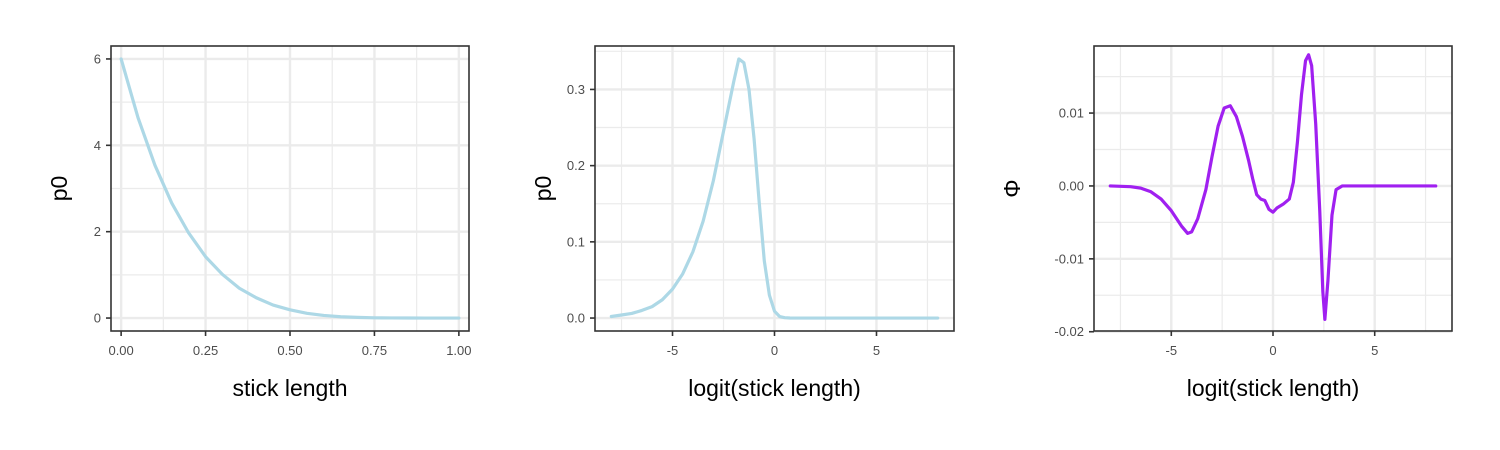 The width and height of the screenshot is (1500, 450). What do you see at coordinates (289, 388) in the screenshot?
I see `x-axis-title: stick length` at bounding box center [289, 388].